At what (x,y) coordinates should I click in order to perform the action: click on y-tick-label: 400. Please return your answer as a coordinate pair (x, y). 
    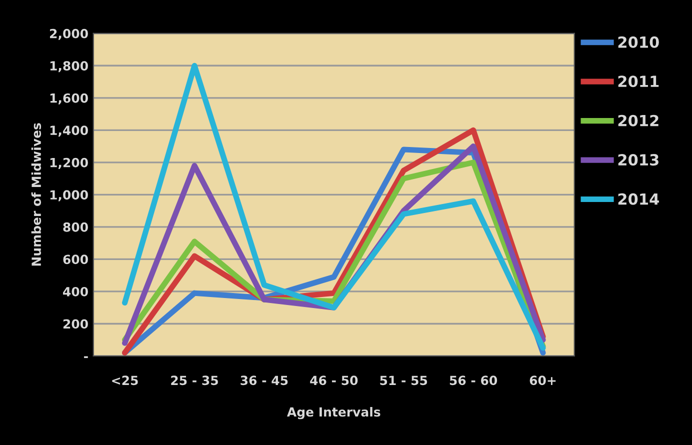
    Looking at the image, I should click on (75, 291).